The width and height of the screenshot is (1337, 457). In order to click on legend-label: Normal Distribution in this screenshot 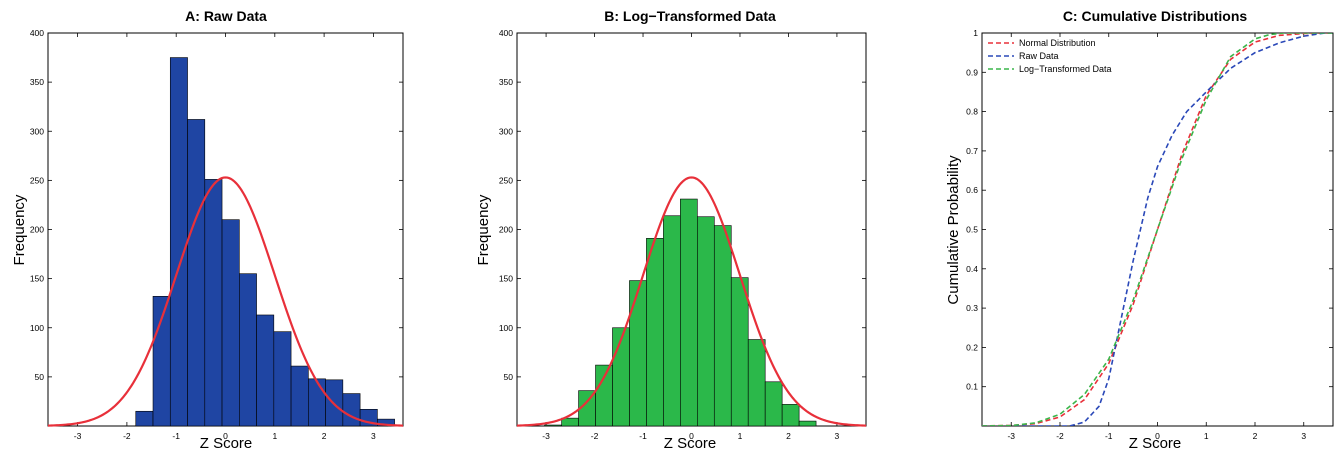, I will do `click(1057, 43)`.